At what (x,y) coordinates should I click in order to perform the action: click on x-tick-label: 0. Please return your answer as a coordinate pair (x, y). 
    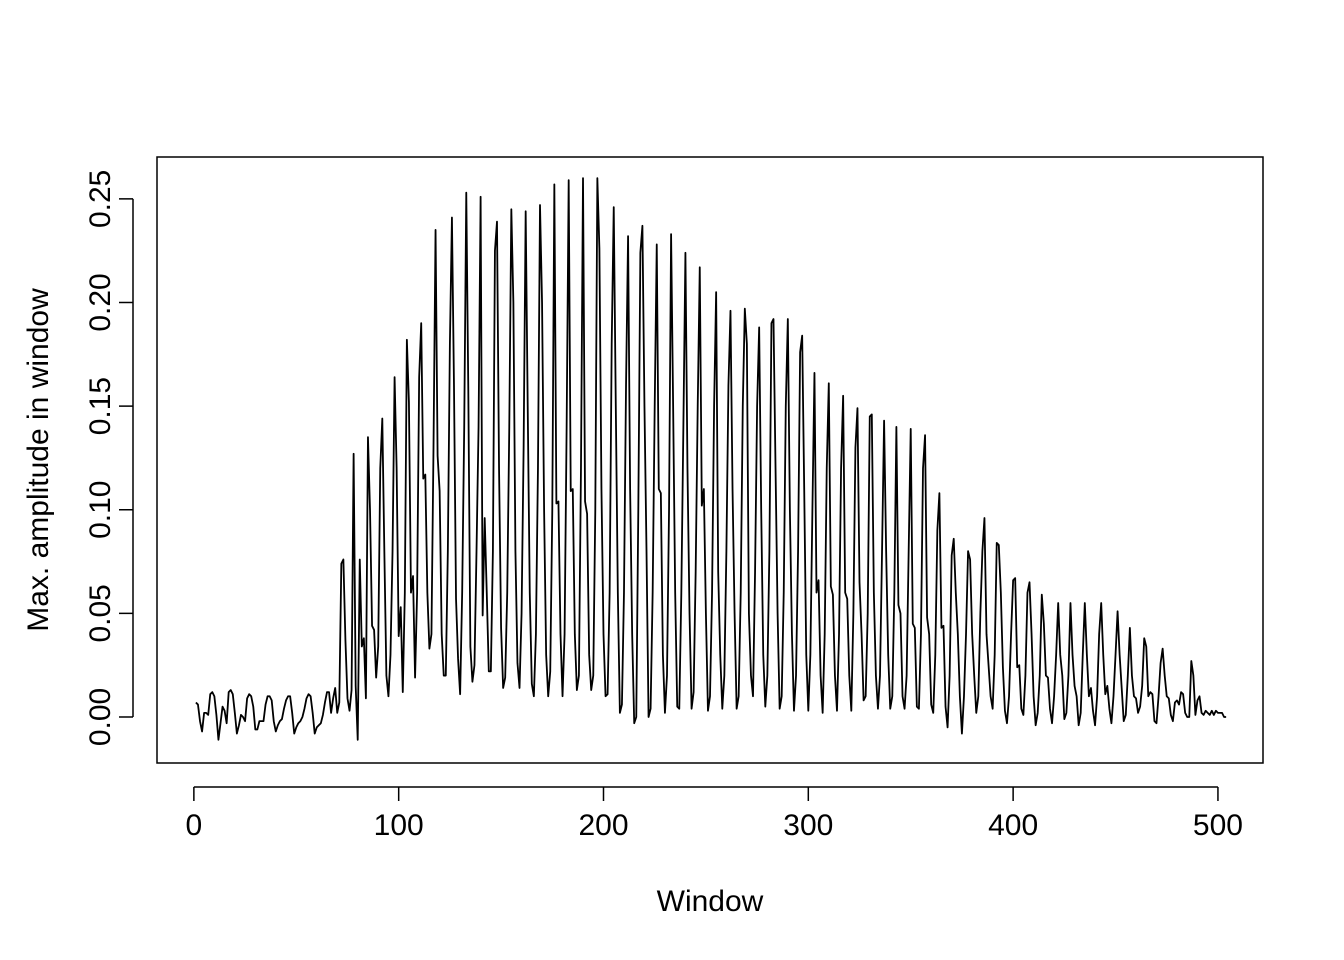
    Looking at the image, I should click on (194, 825).